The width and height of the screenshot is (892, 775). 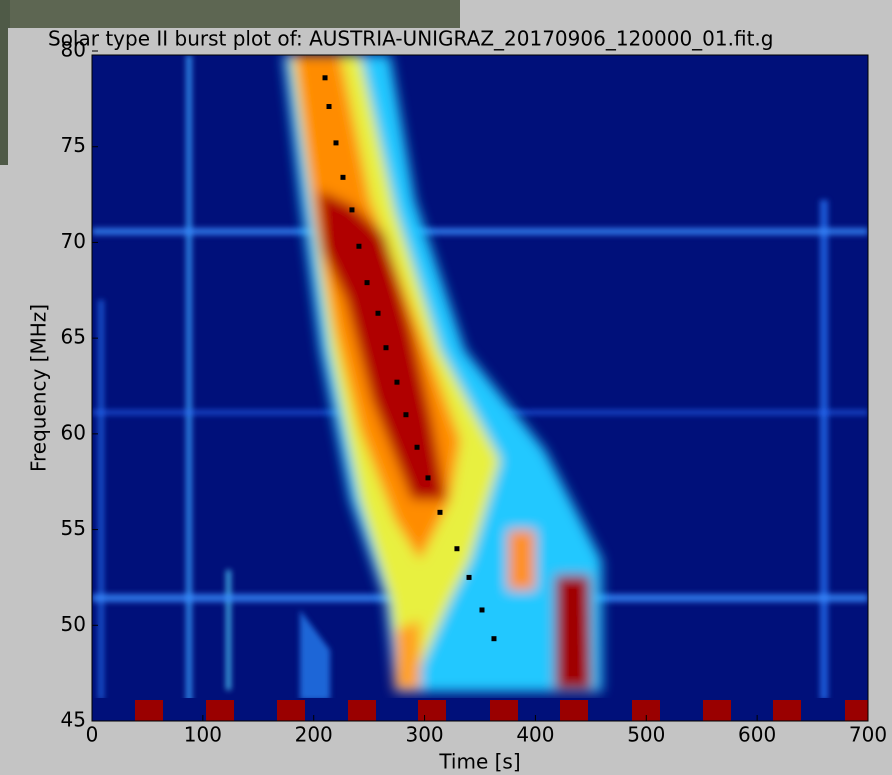 I want to click on y-axis-label: Frequency [MHz], so click(x=39, y=388).